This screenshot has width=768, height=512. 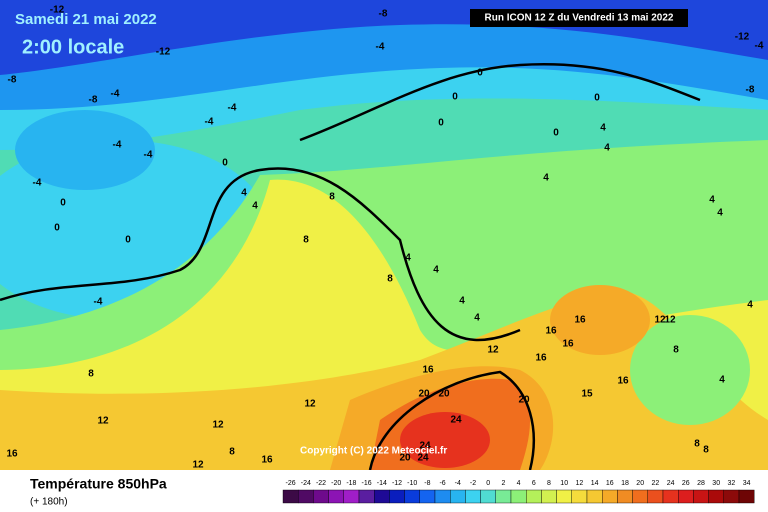 I want to click on legend-label: 30, so click(x=716, y=483).